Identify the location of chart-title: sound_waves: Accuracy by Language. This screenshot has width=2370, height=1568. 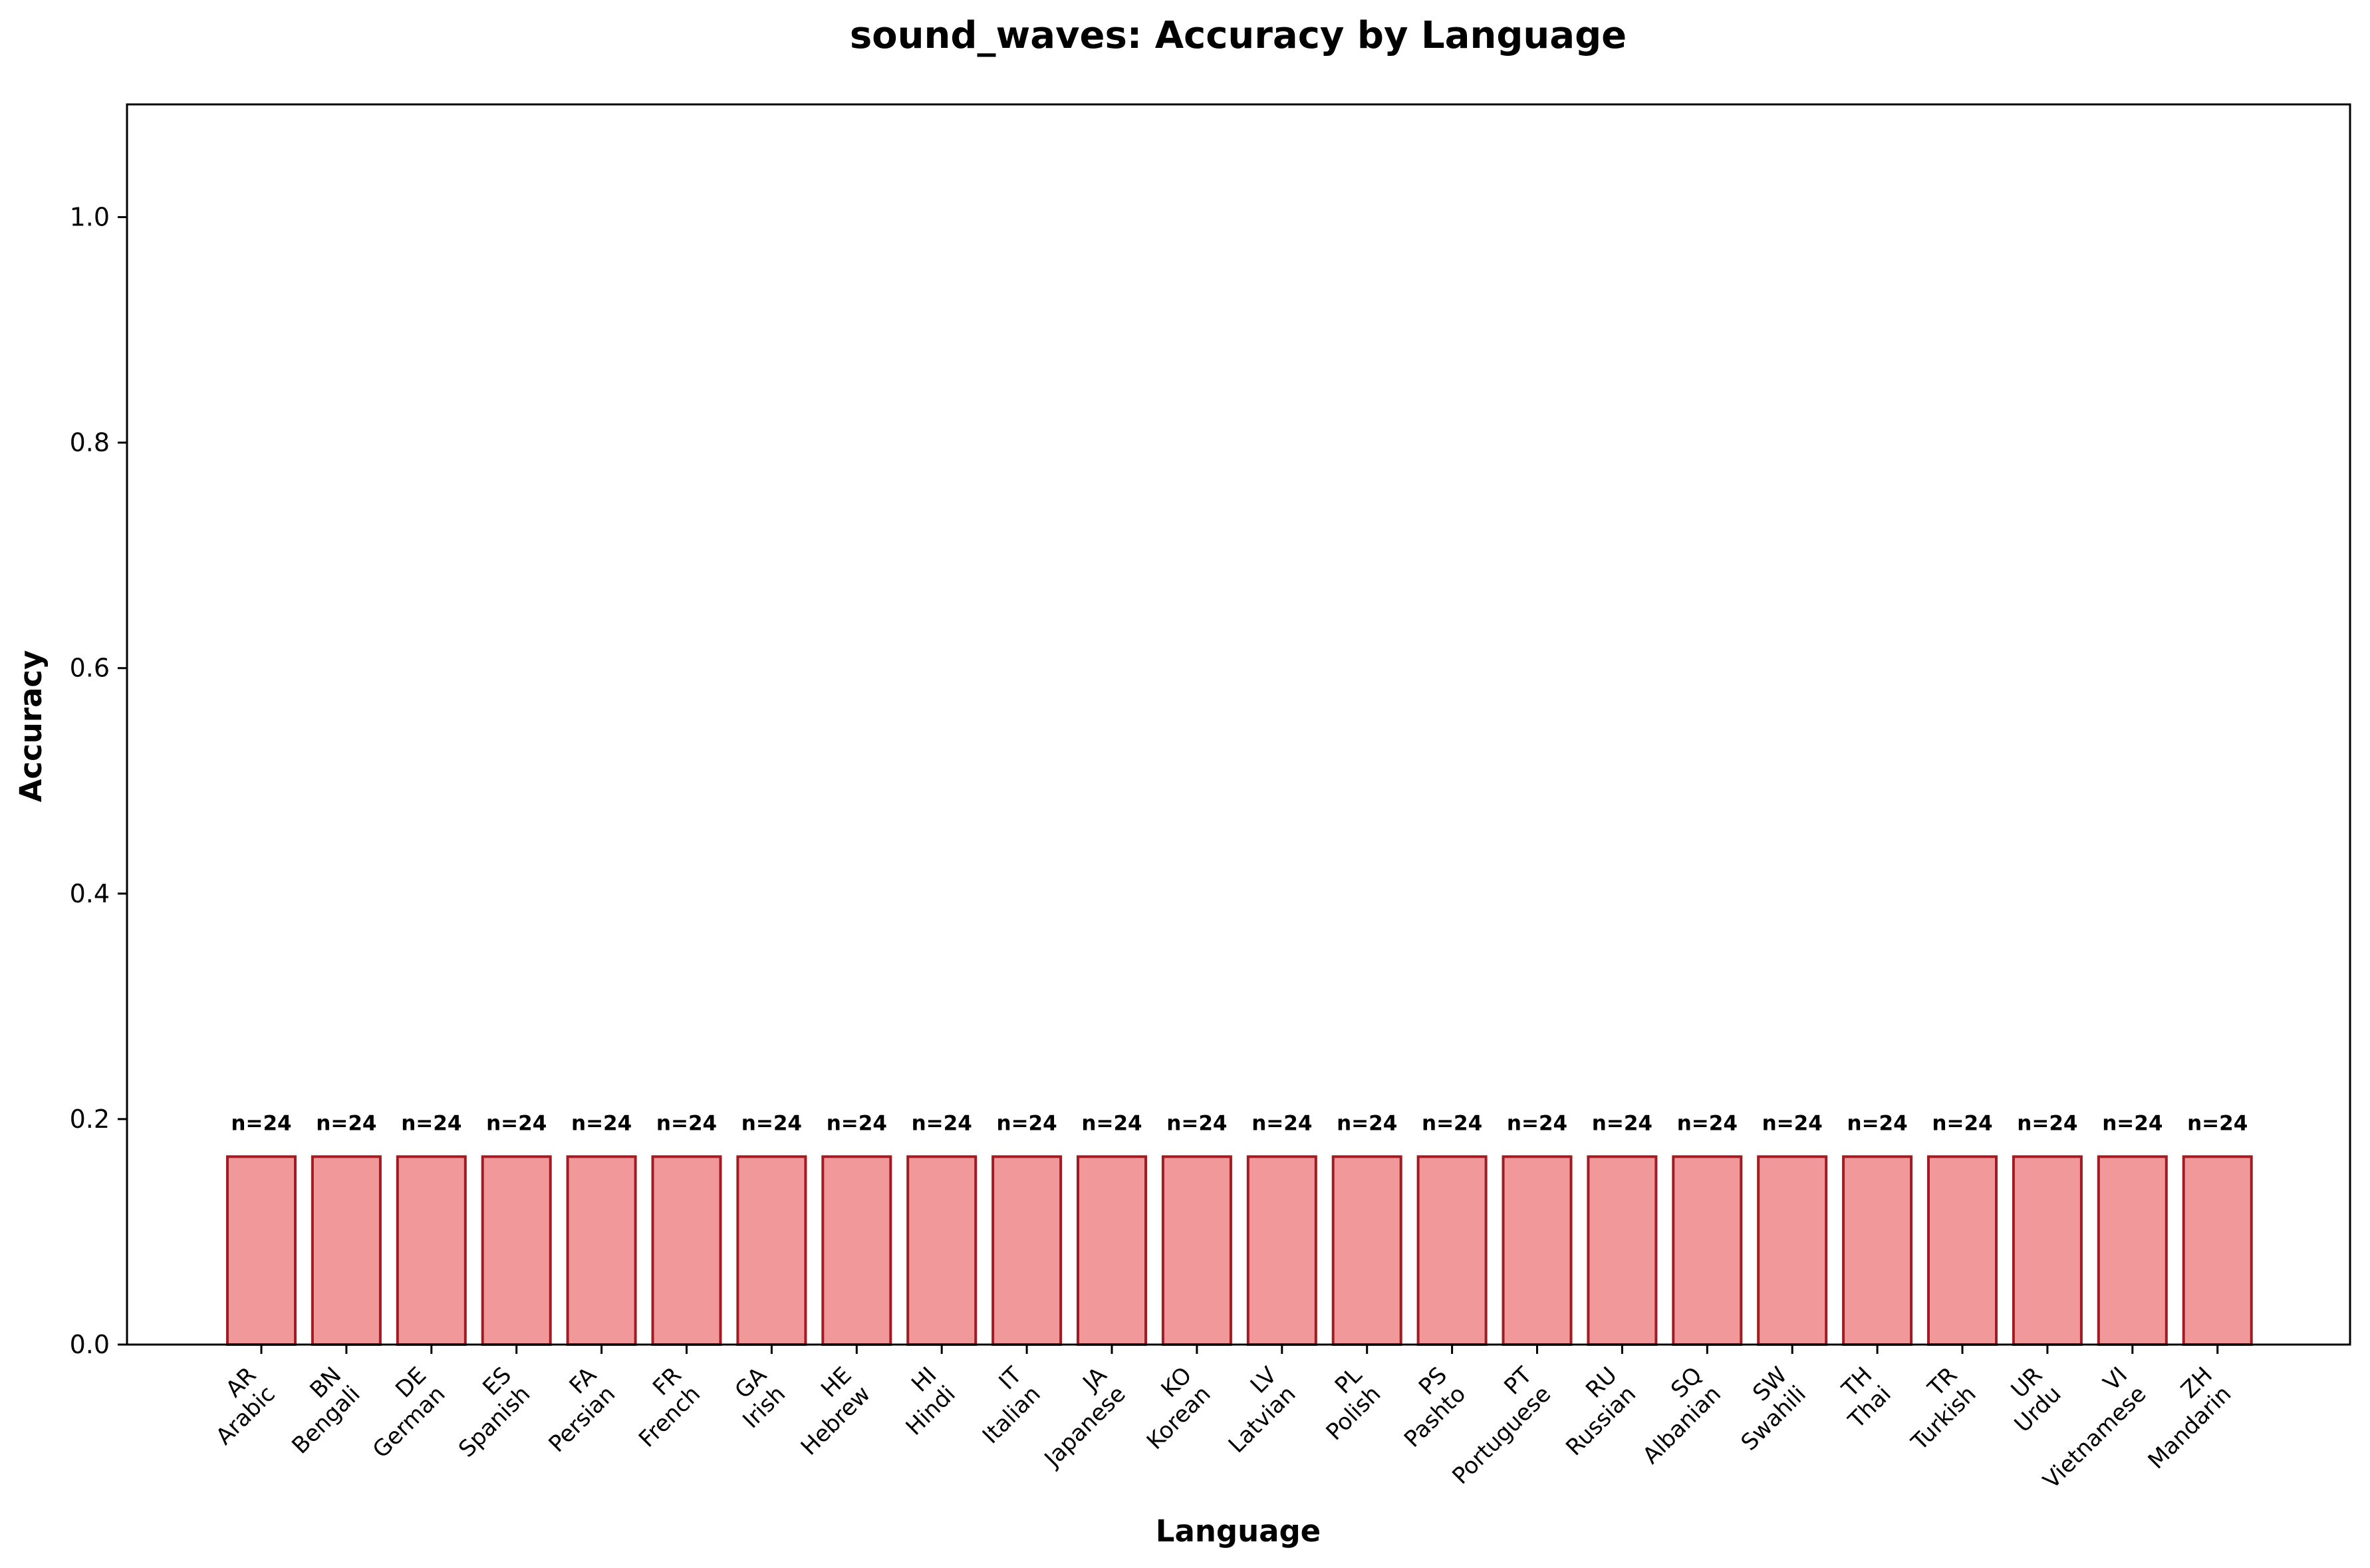
(1238, 35).